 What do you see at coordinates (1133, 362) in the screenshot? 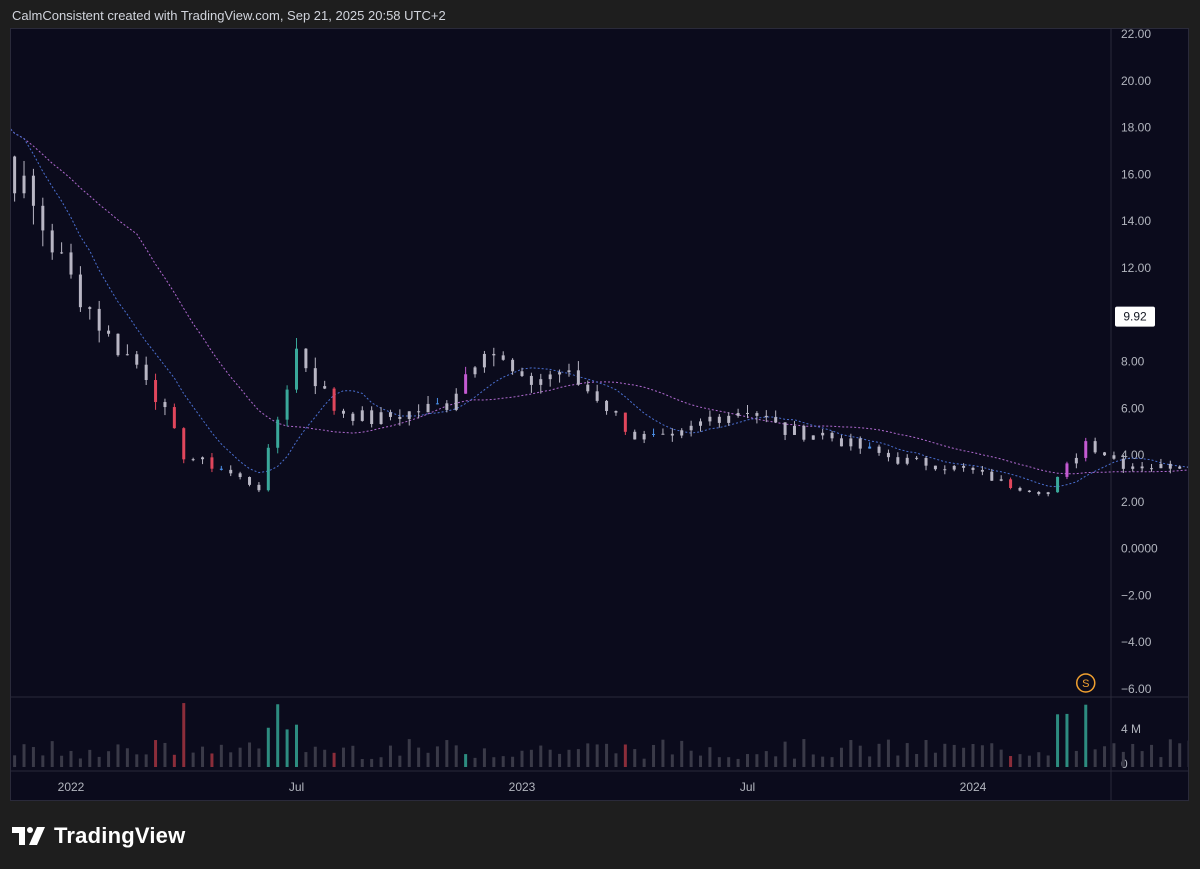
I see `y-tick-label: 8.00` at bounding box center [1133, 362].